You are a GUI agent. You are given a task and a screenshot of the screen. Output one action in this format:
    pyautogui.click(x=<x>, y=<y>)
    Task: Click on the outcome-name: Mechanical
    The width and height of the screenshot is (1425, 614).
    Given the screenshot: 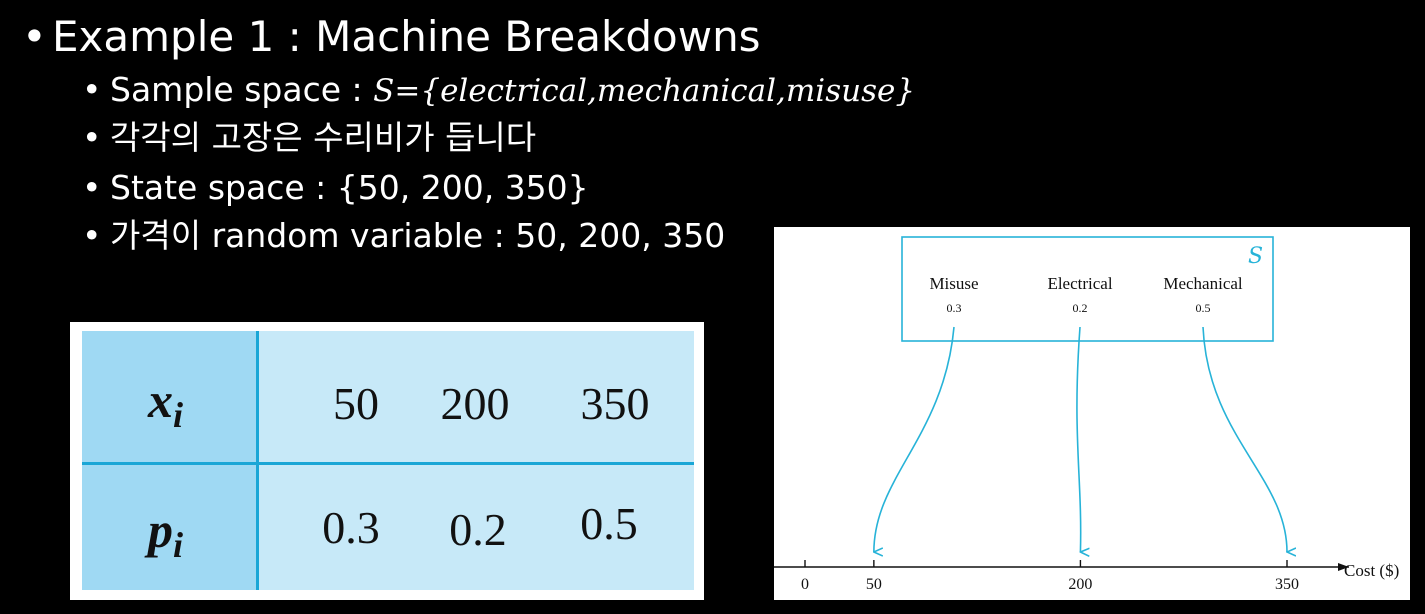 What is the action you would take?
    pyautogui.click(x=1203, y=283)
    